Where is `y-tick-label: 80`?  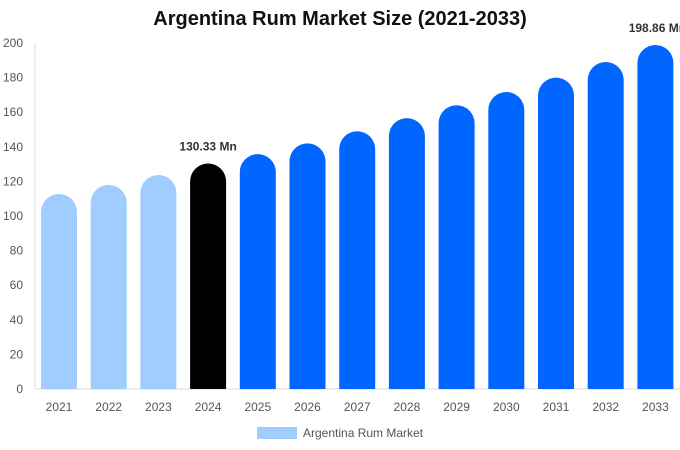 y-tick-label: 80 is located at coordinates (17, 251).